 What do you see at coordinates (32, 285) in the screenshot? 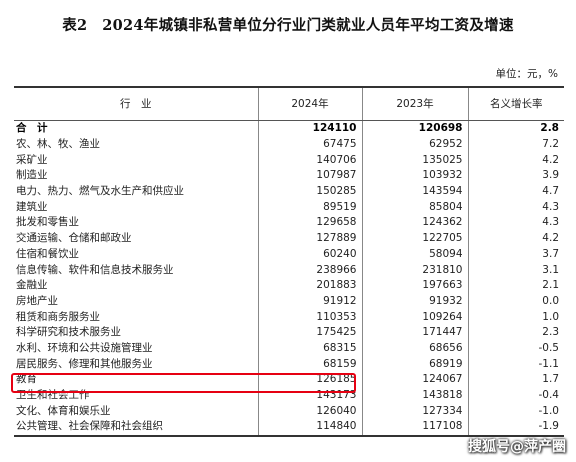
I see `industry-cell: 金融业` at bounding box center [32, 285].